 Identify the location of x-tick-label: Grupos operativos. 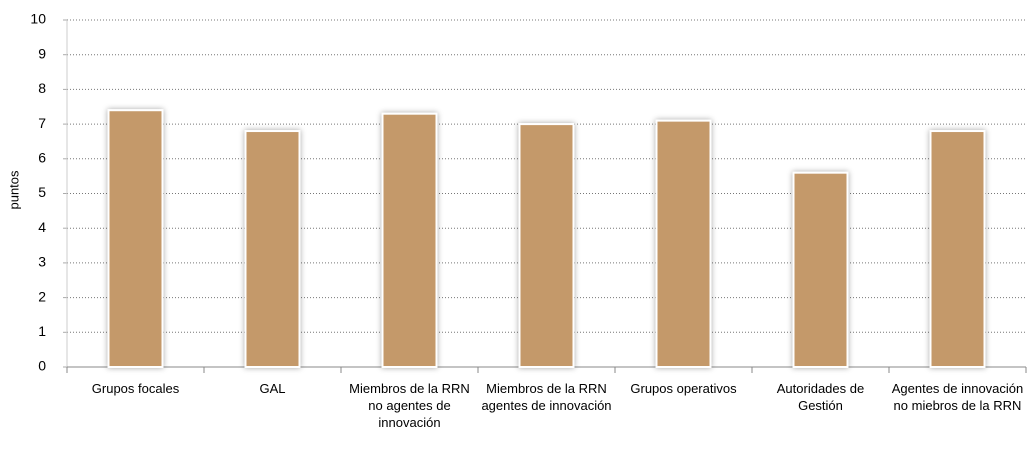
(683, 388).